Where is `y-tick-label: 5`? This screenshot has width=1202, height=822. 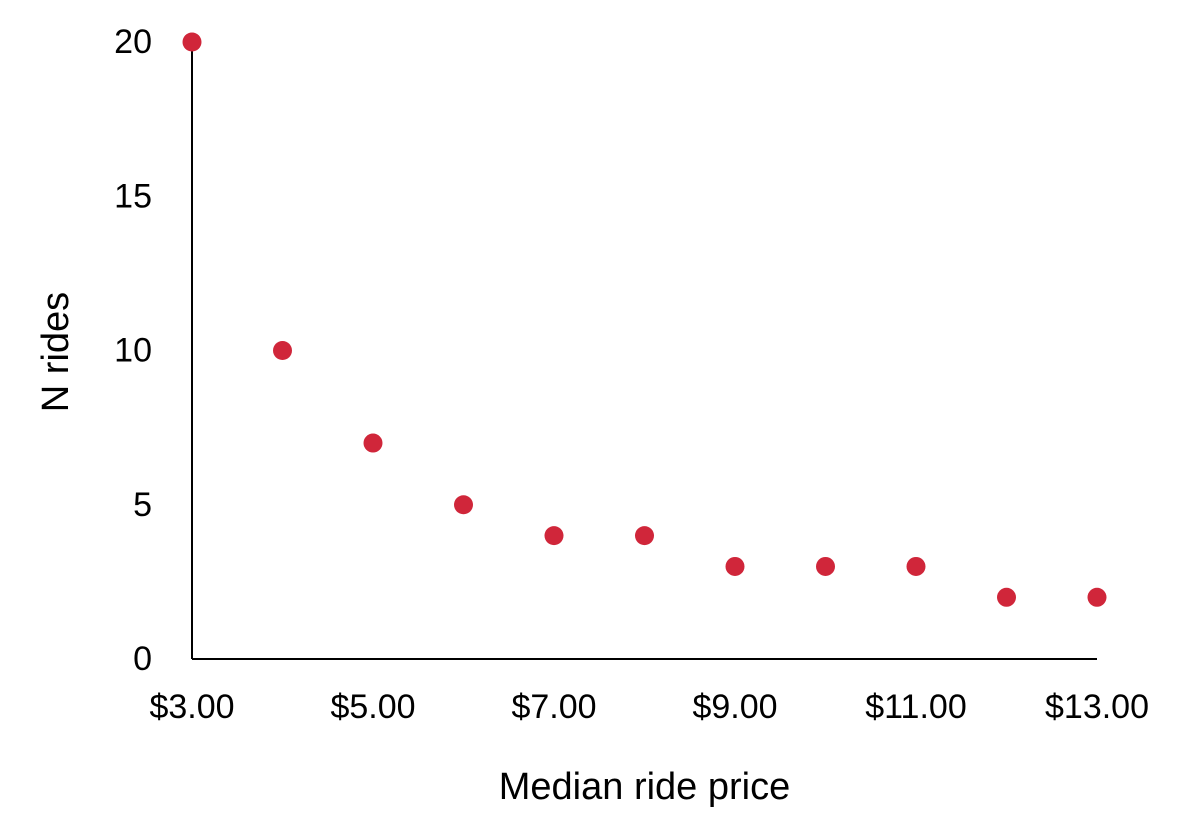
y-tick-label: 5 is located at coordinates (142, 505).